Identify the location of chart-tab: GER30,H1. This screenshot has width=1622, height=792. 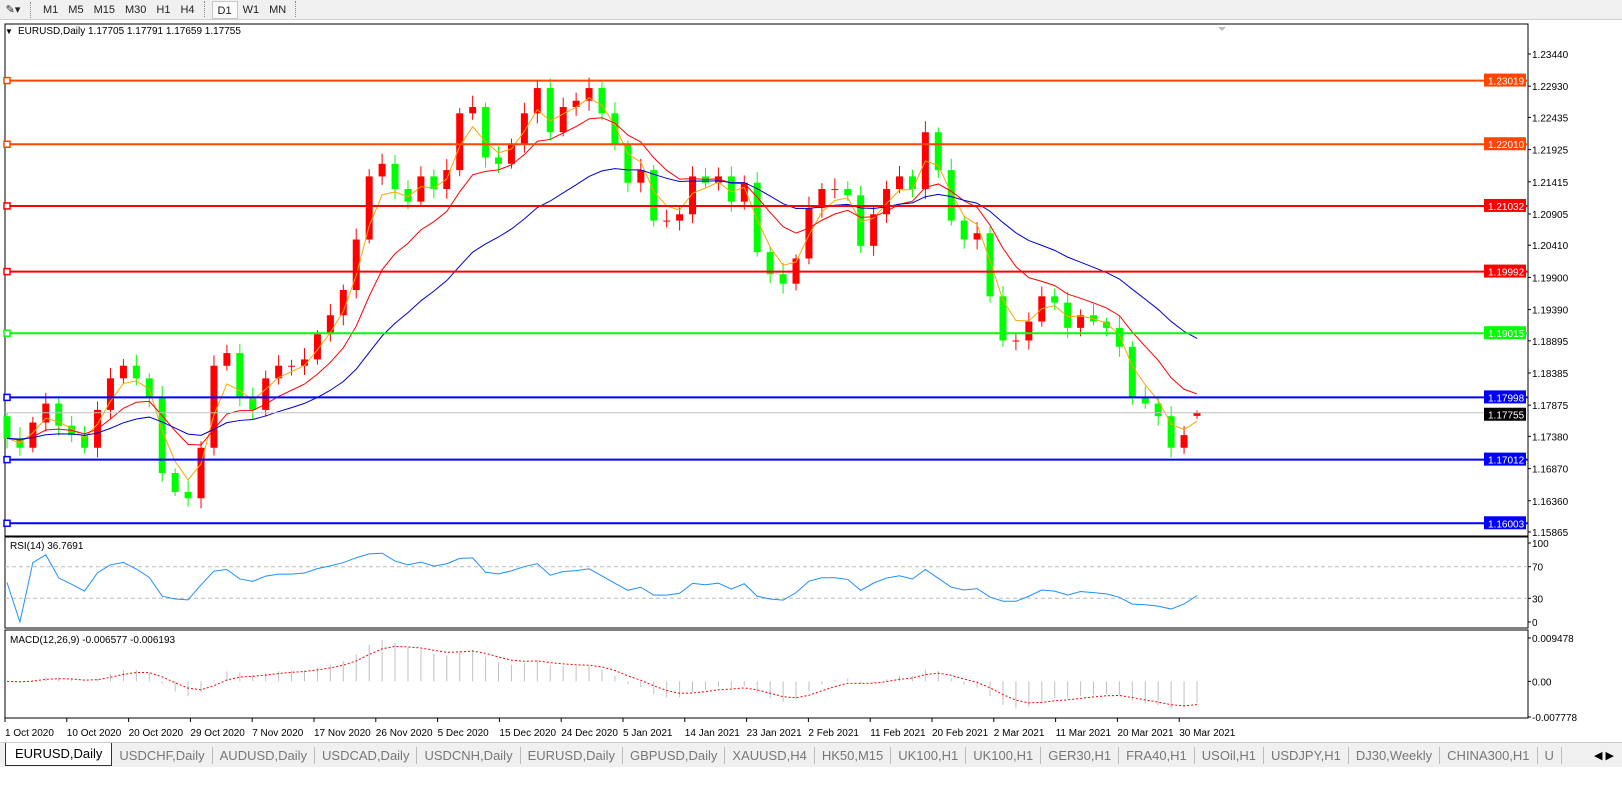
(1080, 755).